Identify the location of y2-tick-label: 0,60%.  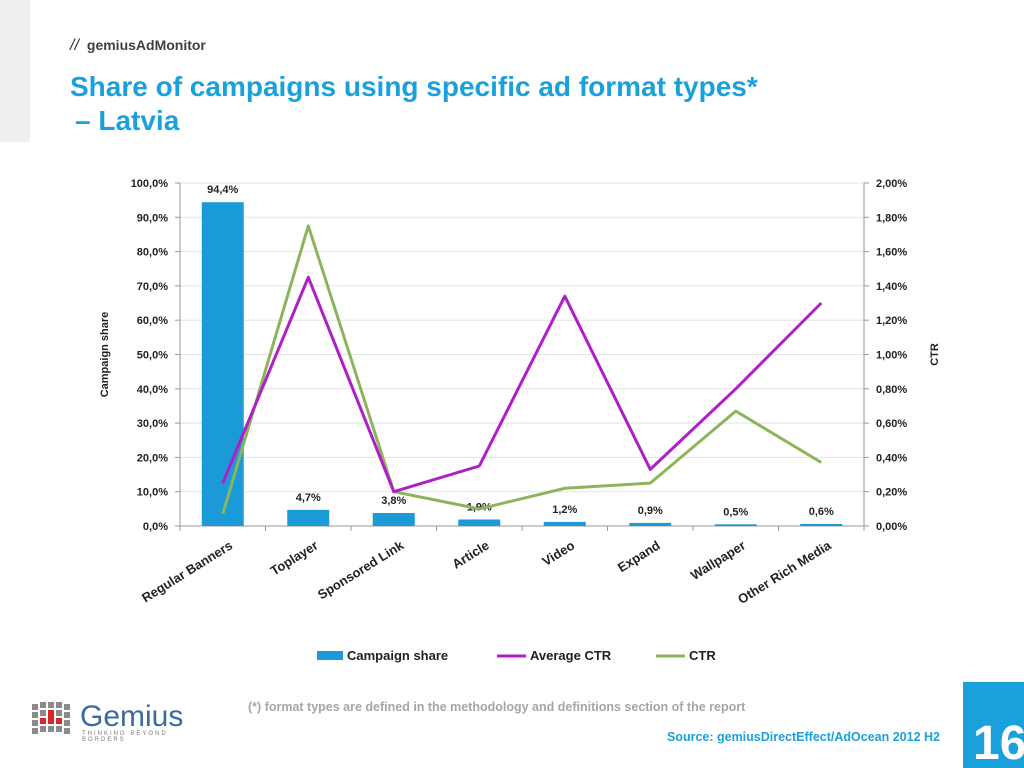
(891, 424).